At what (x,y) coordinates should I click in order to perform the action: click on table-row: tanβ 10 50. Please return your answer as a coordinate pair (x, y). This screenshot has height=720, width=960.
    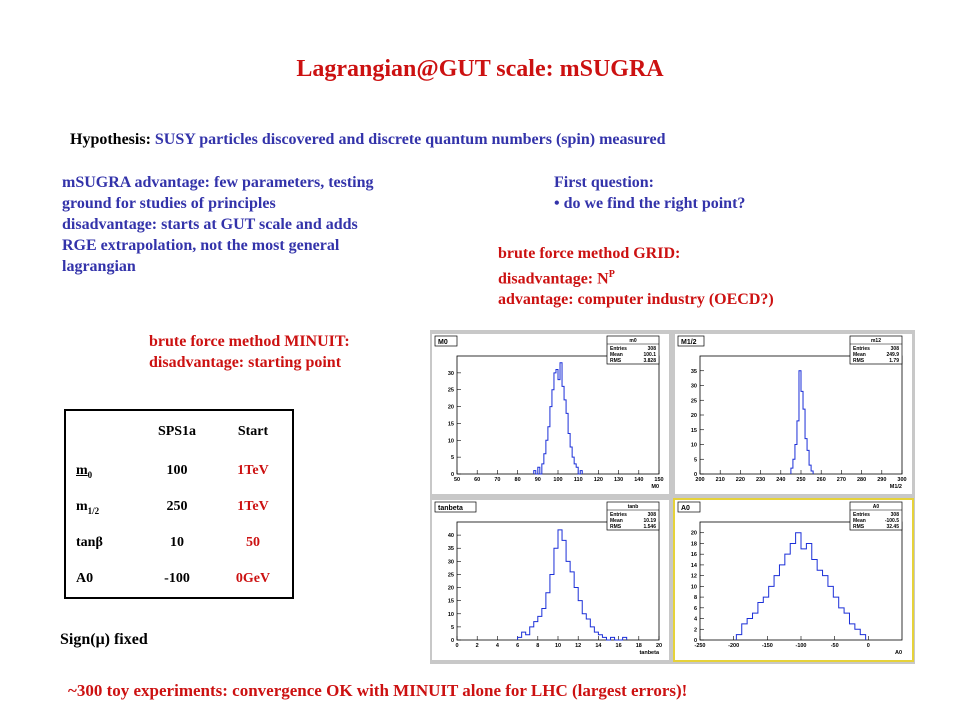
    Looking at the image, I should click on (179, 543).